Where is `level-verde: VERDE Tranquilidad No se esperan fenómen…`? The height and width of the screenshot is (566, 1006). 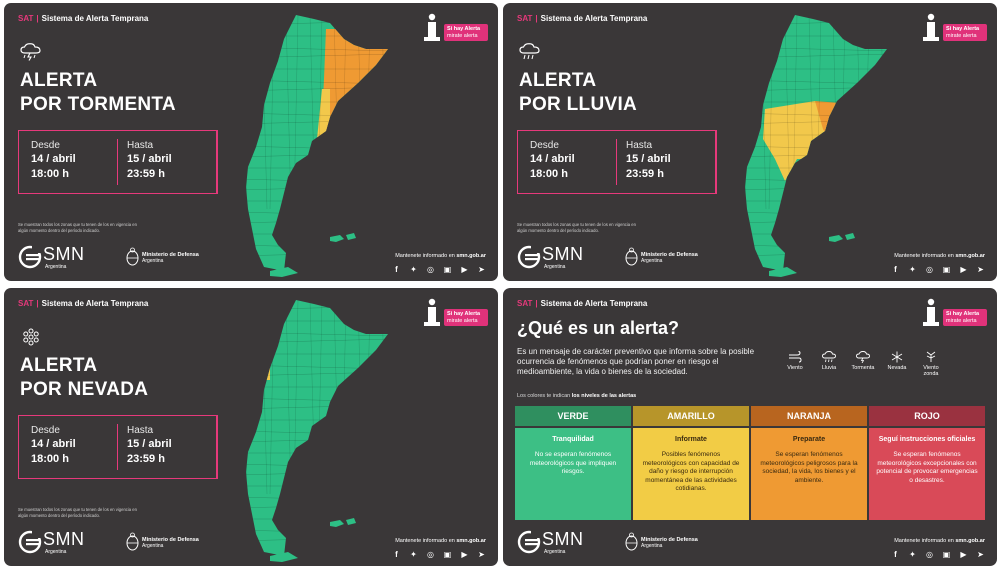 level-verde: VERDE Tranquilidad No se esperan fenómen… is located at coordinates (573, 463).